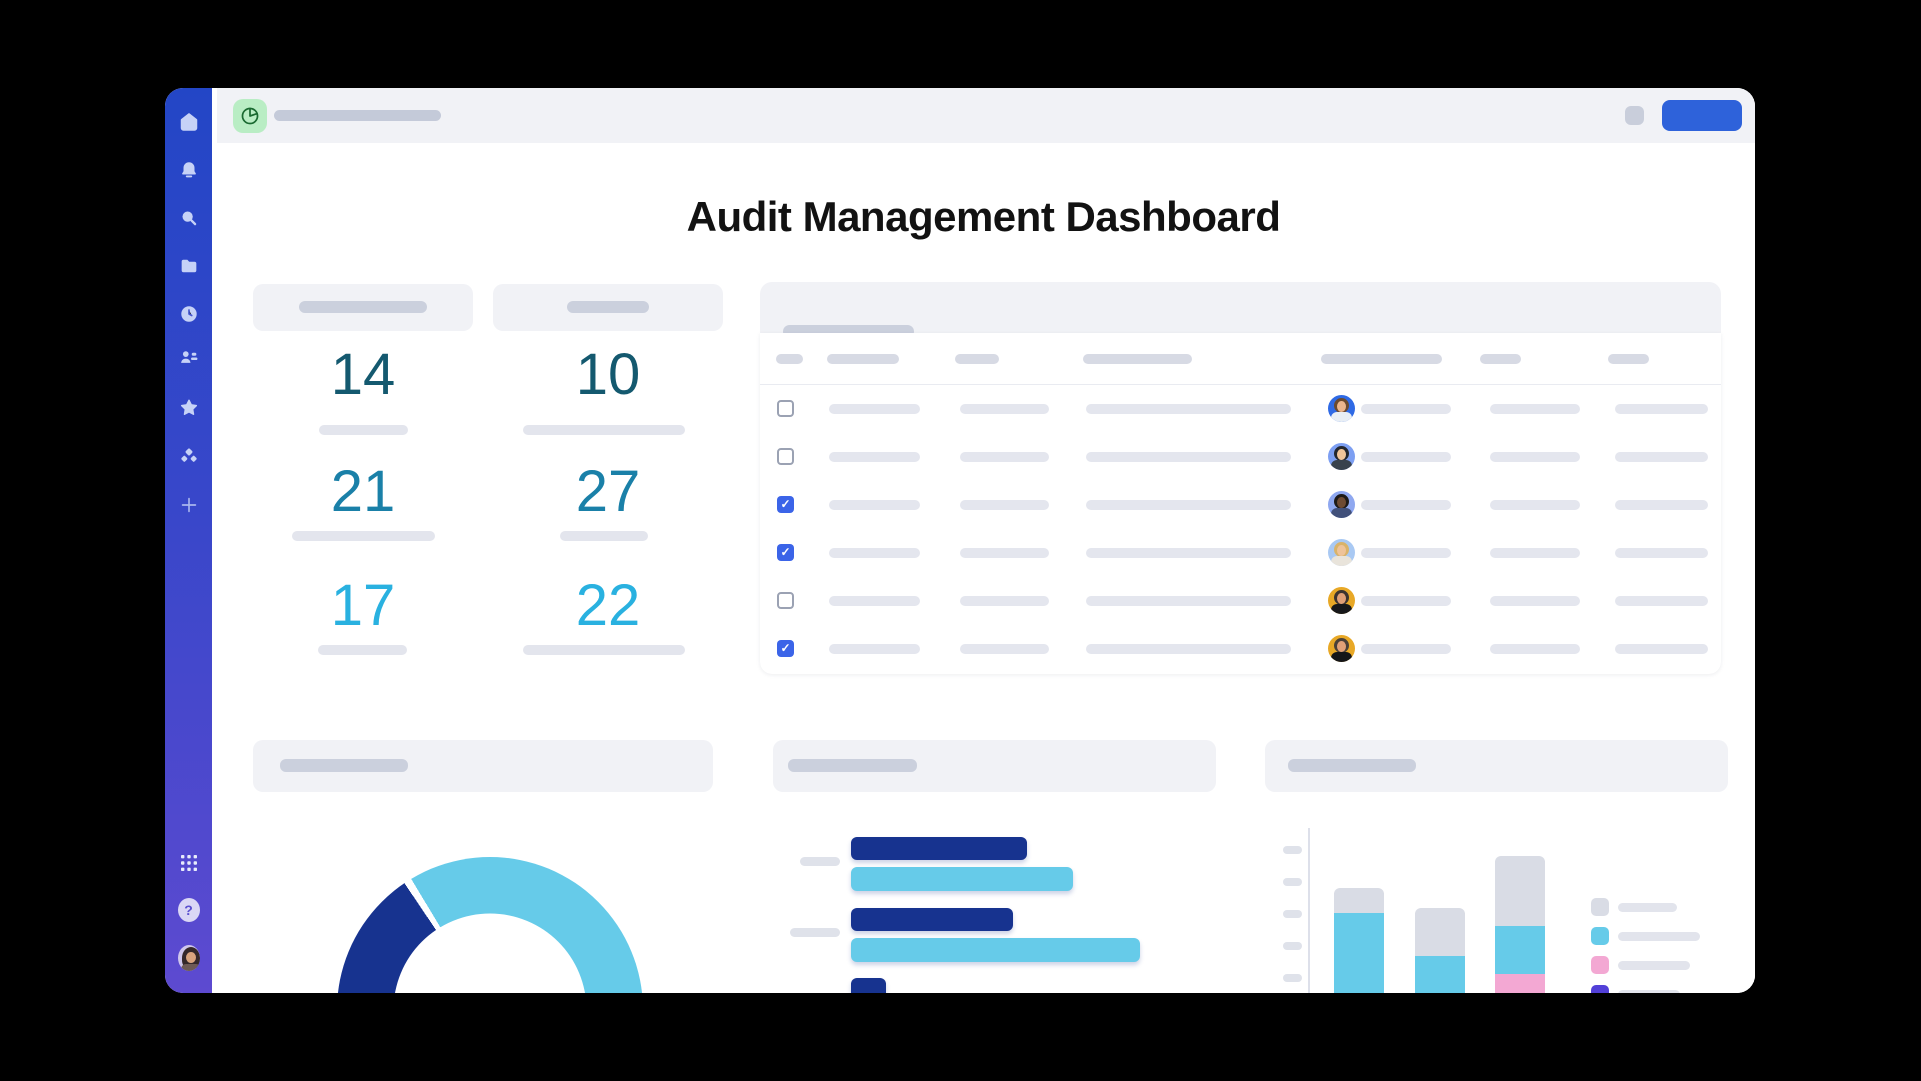 The image size is (1921, 1081). I want to click on stat-value: 14, so click(363, 374).